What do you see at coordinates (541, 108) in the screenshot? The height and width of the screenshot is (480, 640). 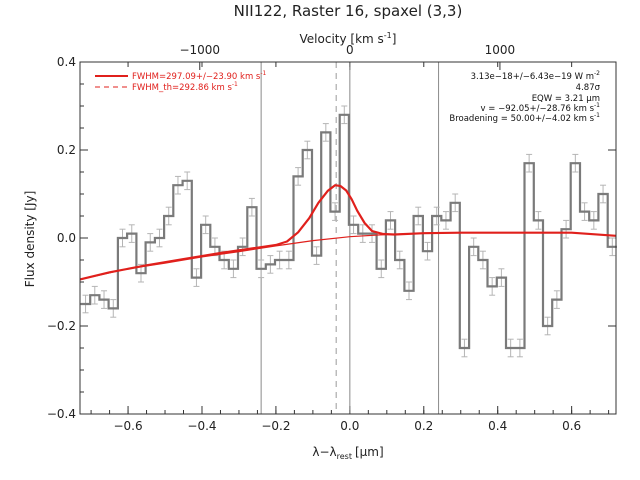 I see `annotation-velocity: v = −92.05+/−28.76 km s-1` at bounding box center [541, 108].